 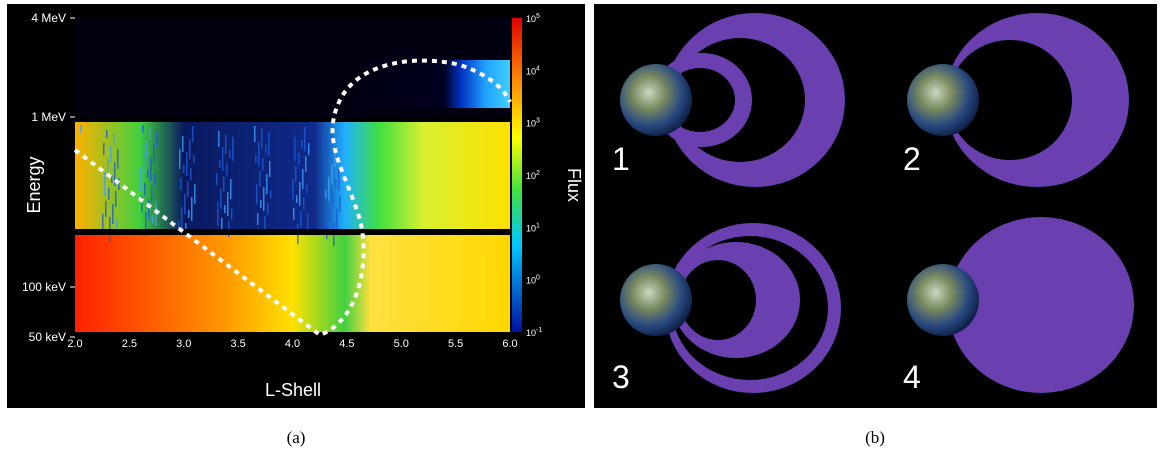 I want to click on y-tick-label: 100 keV, so click(x=44, y=287).